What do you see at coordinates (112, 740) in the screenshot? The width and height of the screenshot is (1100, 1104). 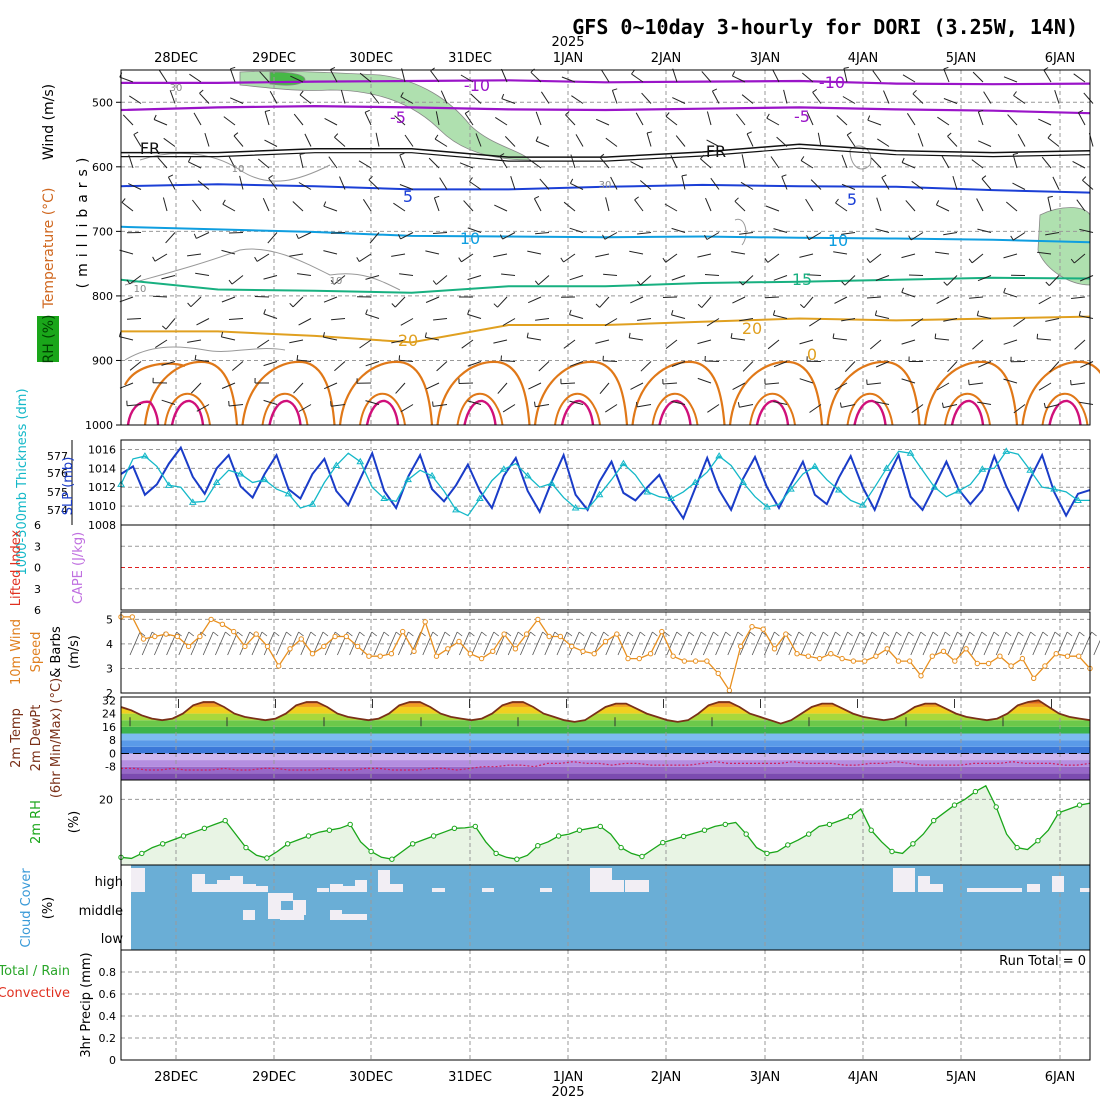 I see `temperature-tick-label: 8` at bounding box center [112, 740].